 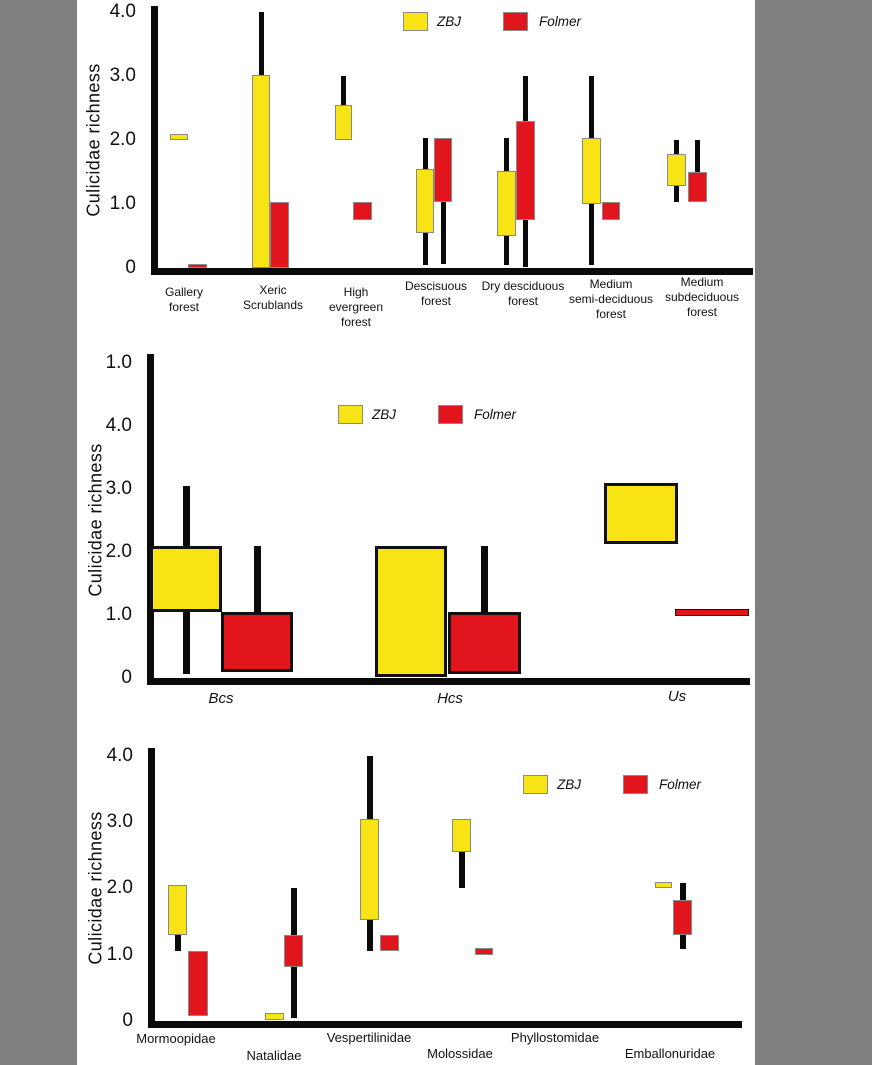 I want to click on x-axis-label: Phyllostomidae, so click(x=555, y=1037).